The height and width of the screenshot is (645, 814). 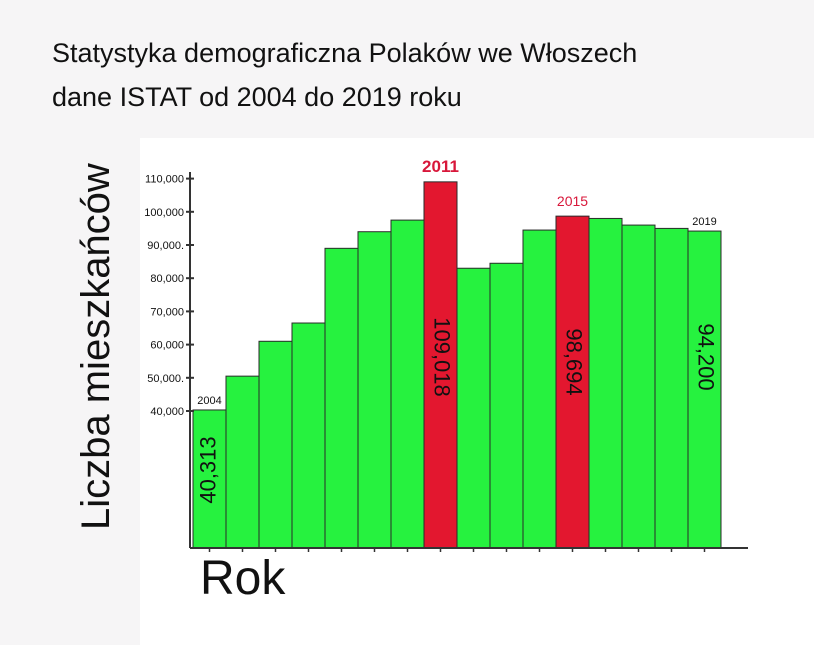 I want to click on left-margin-background, so click(x=70, y=391).